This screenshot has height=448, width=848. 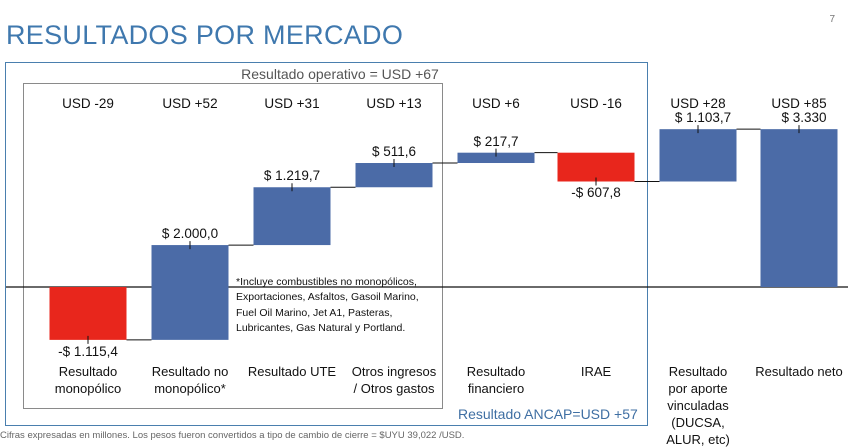 What do you see at coordinates (340, 74) in the screenshot?
I see `operating-result-label: Resultado operativo = USD +67` at bounding box center [340, 74].